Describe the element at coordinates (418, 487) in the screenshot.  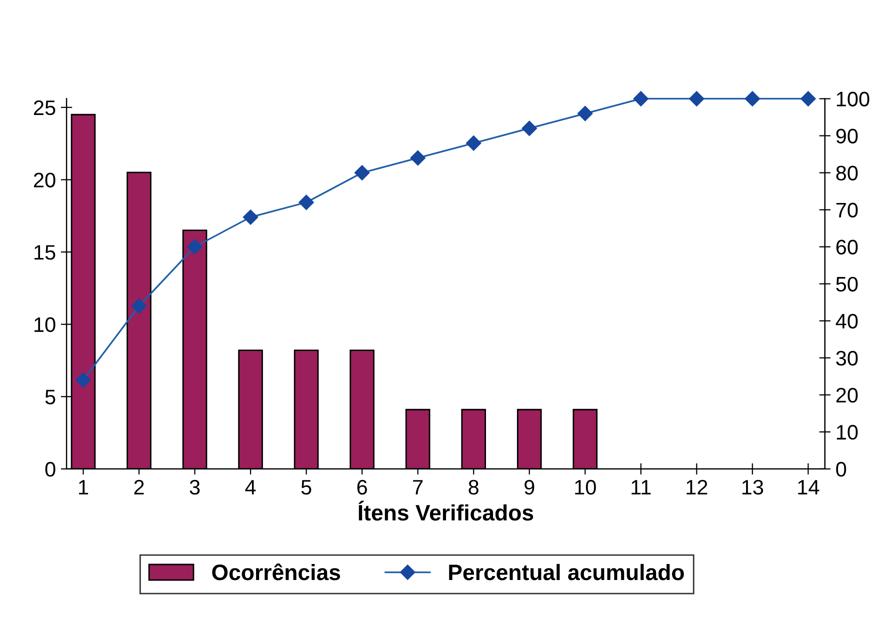
I see `x-tick-label: 7` at that location.